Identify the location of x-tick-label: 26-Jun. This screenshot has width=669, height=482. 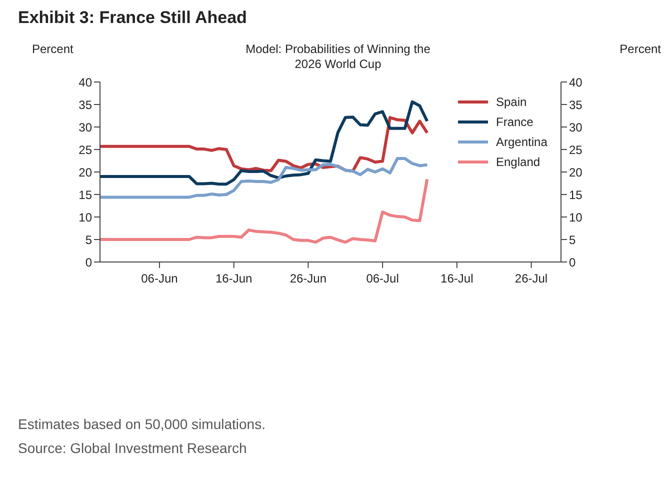
(308, 279).